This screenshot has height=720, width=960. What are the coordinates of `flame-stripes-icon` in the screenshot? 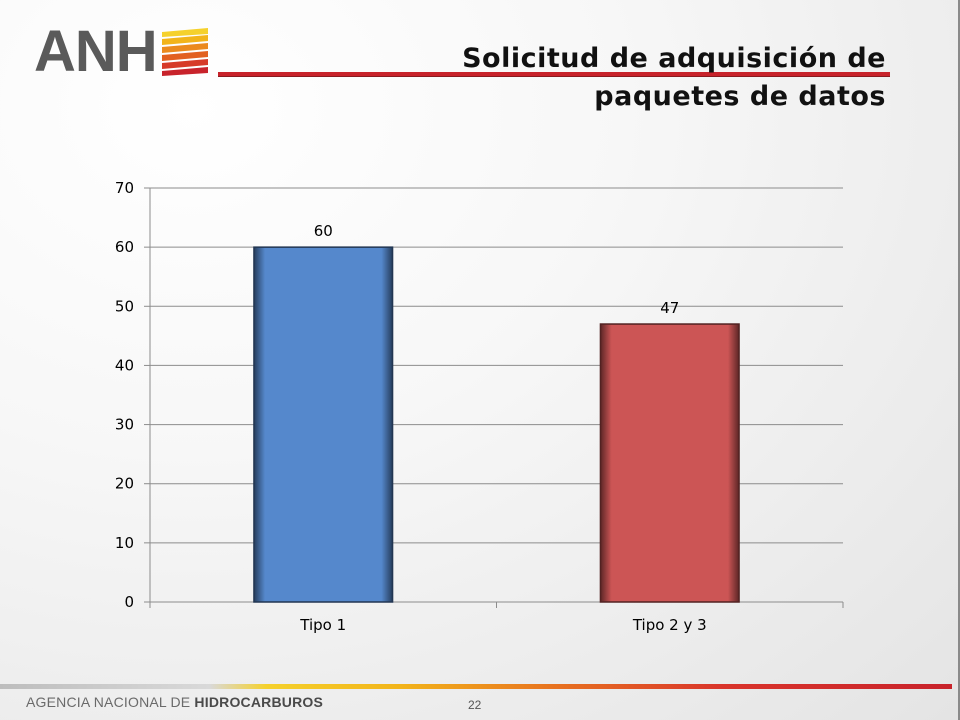 It's located at (185, 52).